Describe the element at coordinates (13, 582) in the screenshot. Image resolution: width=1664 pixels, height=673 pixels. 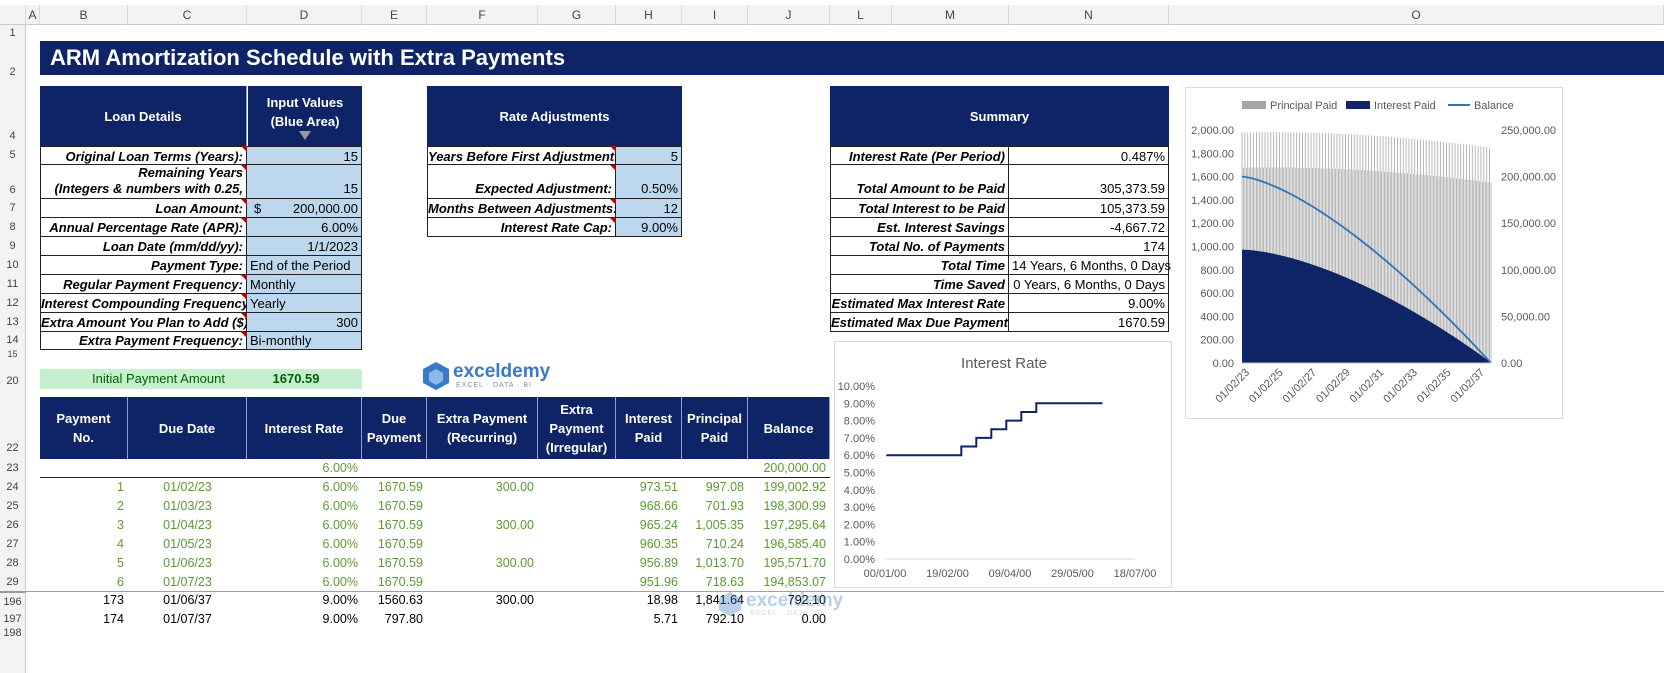
I see `row-header-29: 29` at that location.